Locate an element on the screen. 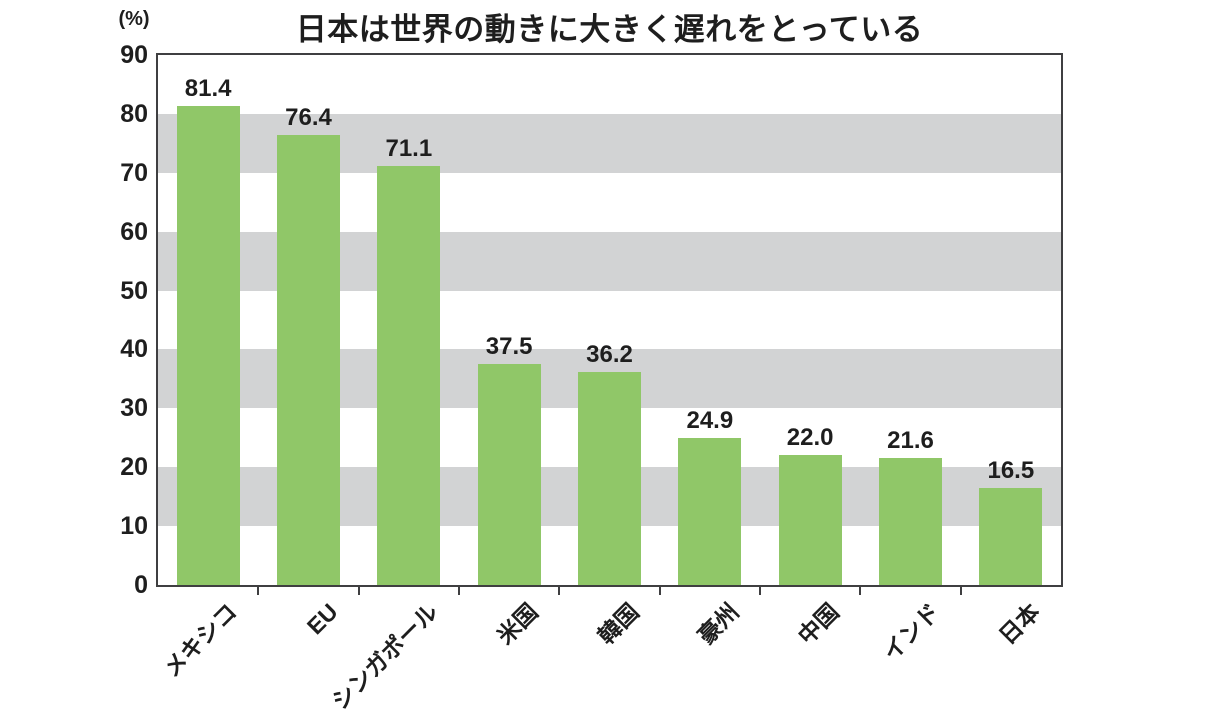 This screenshot has height=720, width=1208. y-axis-tick-label: 60 is located at coordinates (134, 231).